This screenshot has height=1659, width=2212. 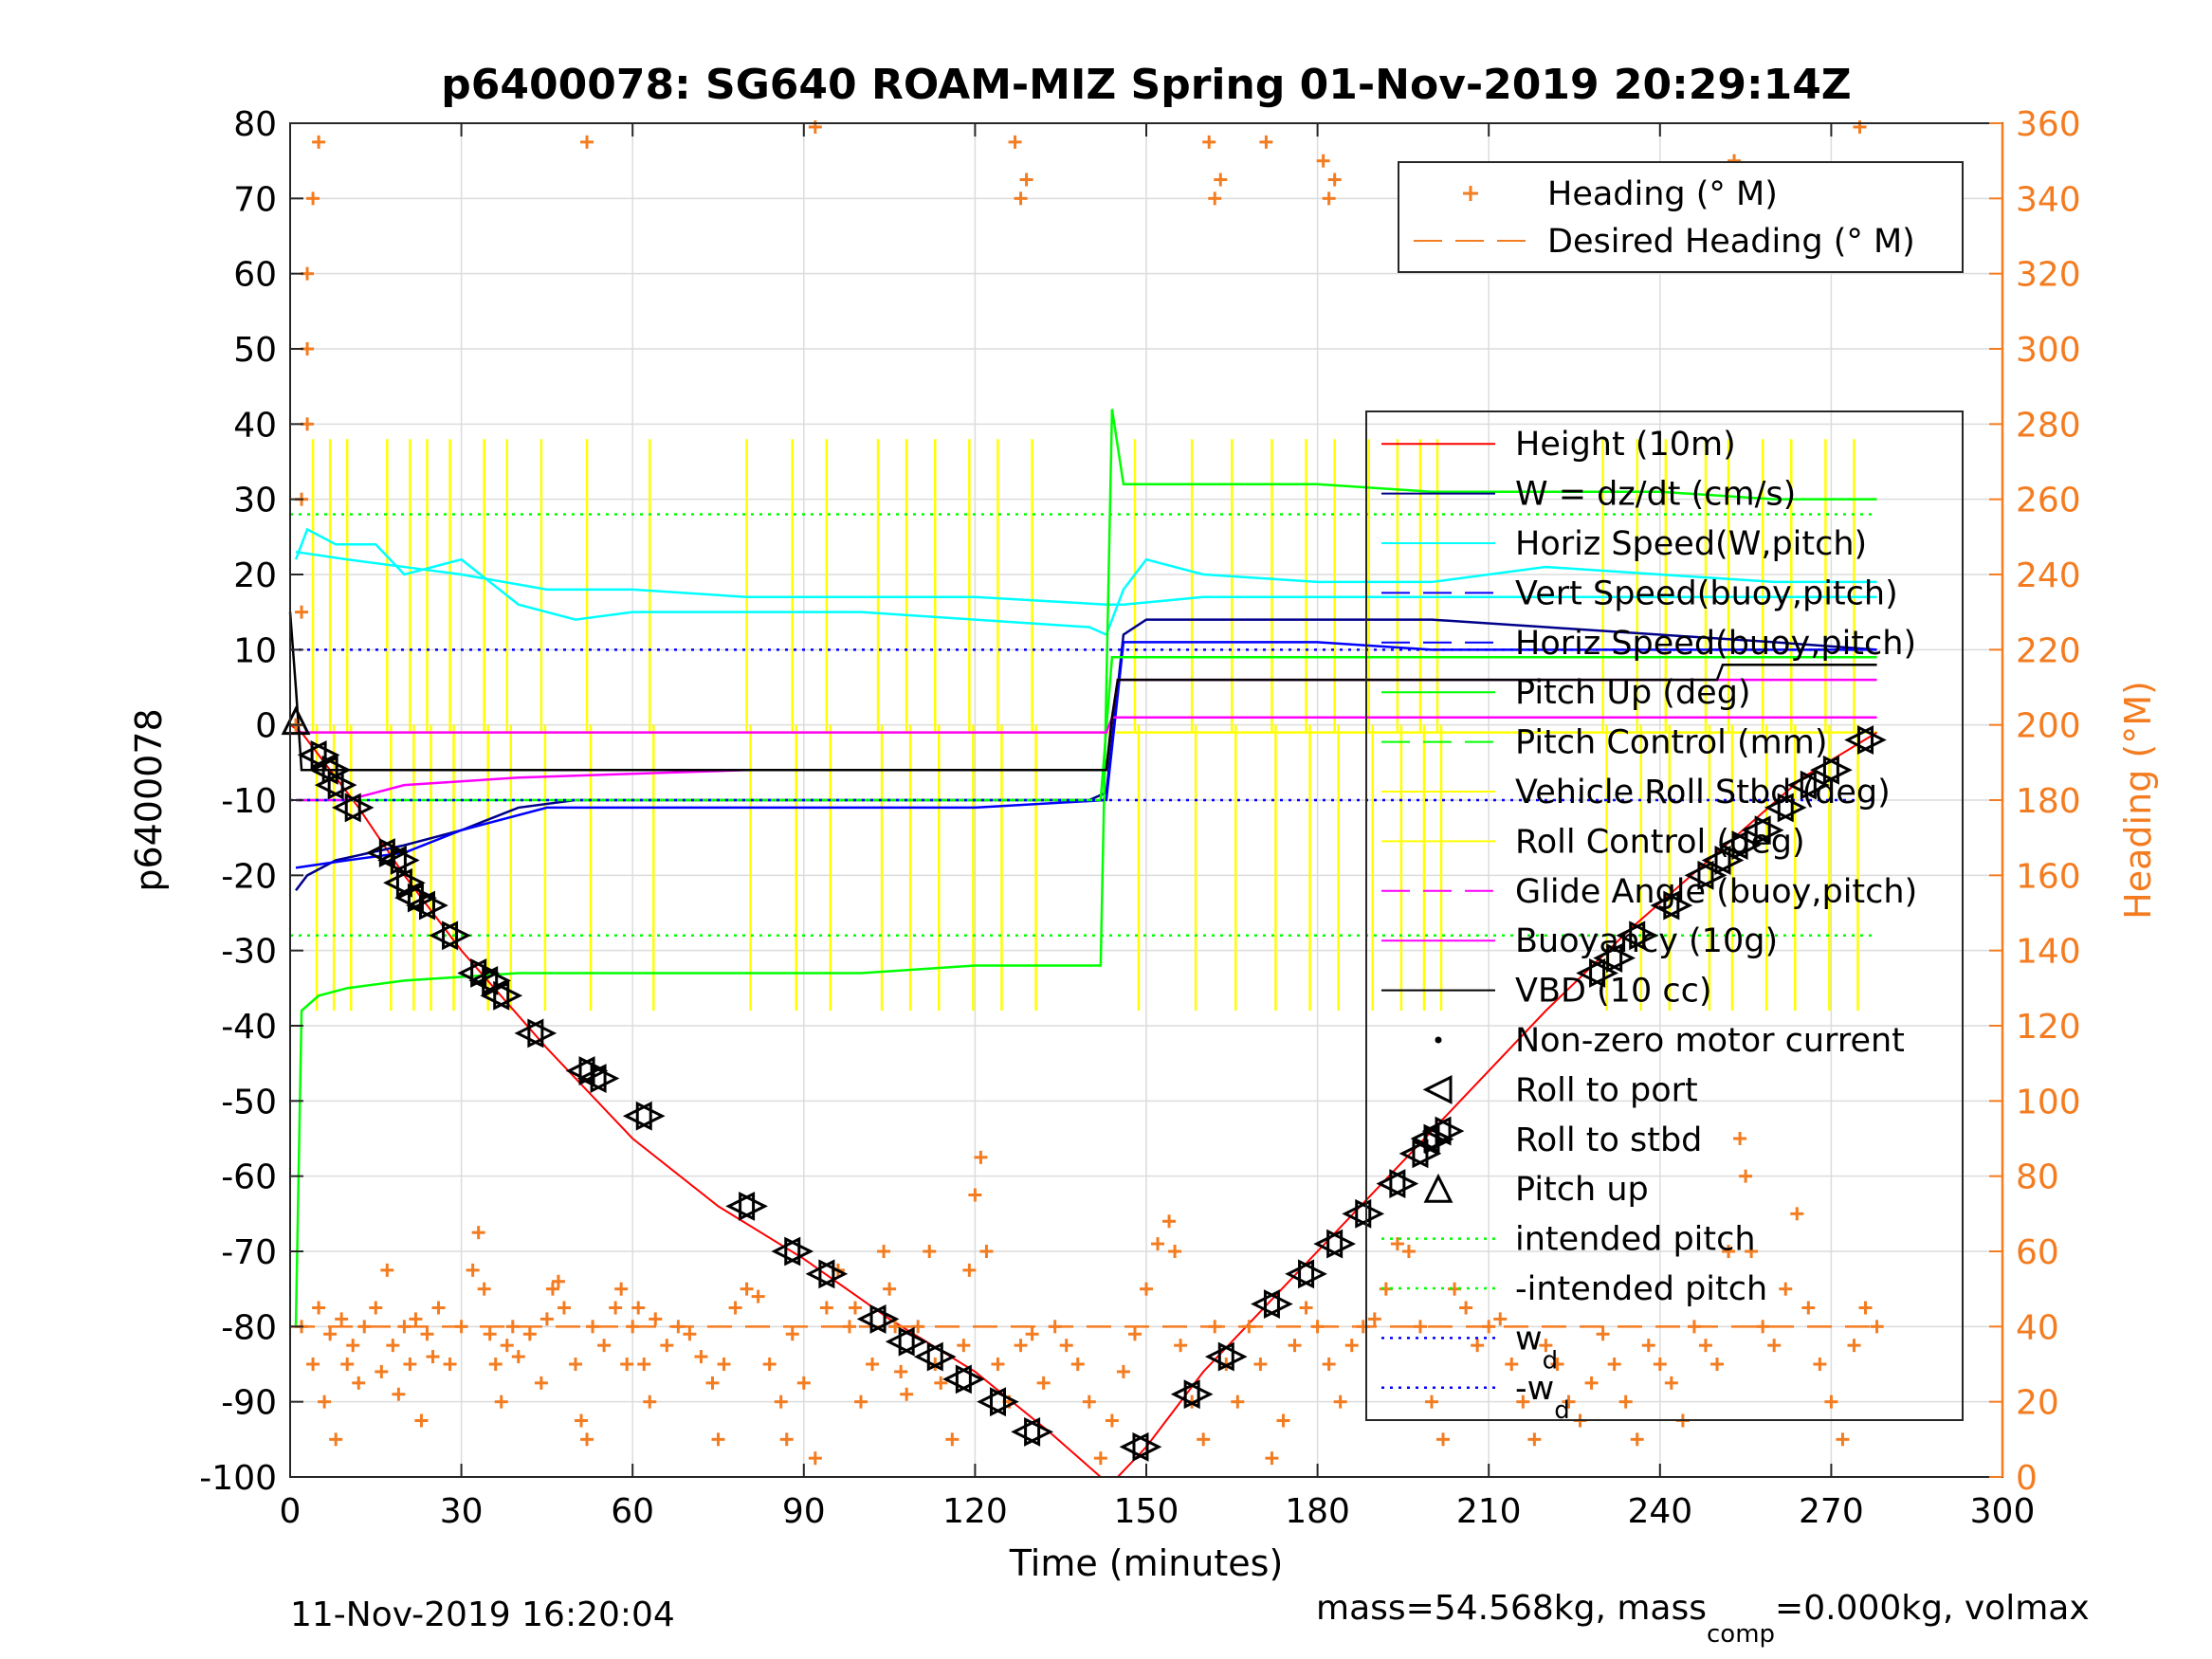 I want to click on legend-label-vert-speed-buoy-pitch: Vert Speed(buoy,pitch), so click(x=1706, y=593).